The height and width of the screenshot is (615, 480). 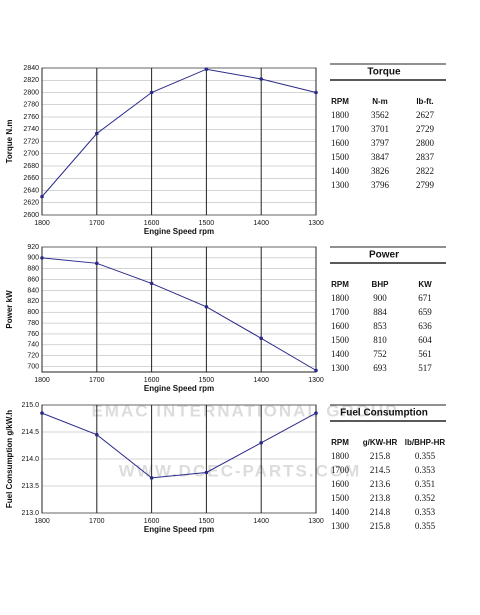 I want to click on table-cell: 213.6, so click(x=380, y=484).